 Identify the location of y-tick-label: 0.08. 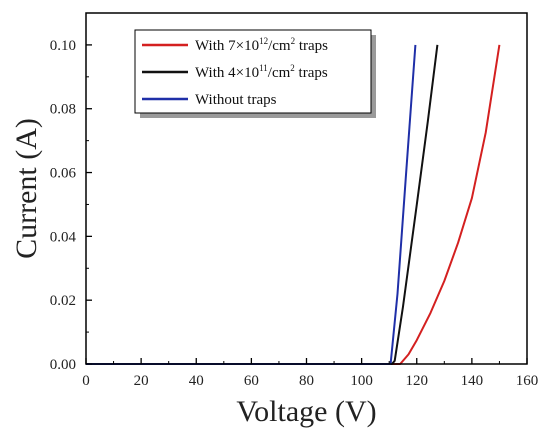
(63, 110).